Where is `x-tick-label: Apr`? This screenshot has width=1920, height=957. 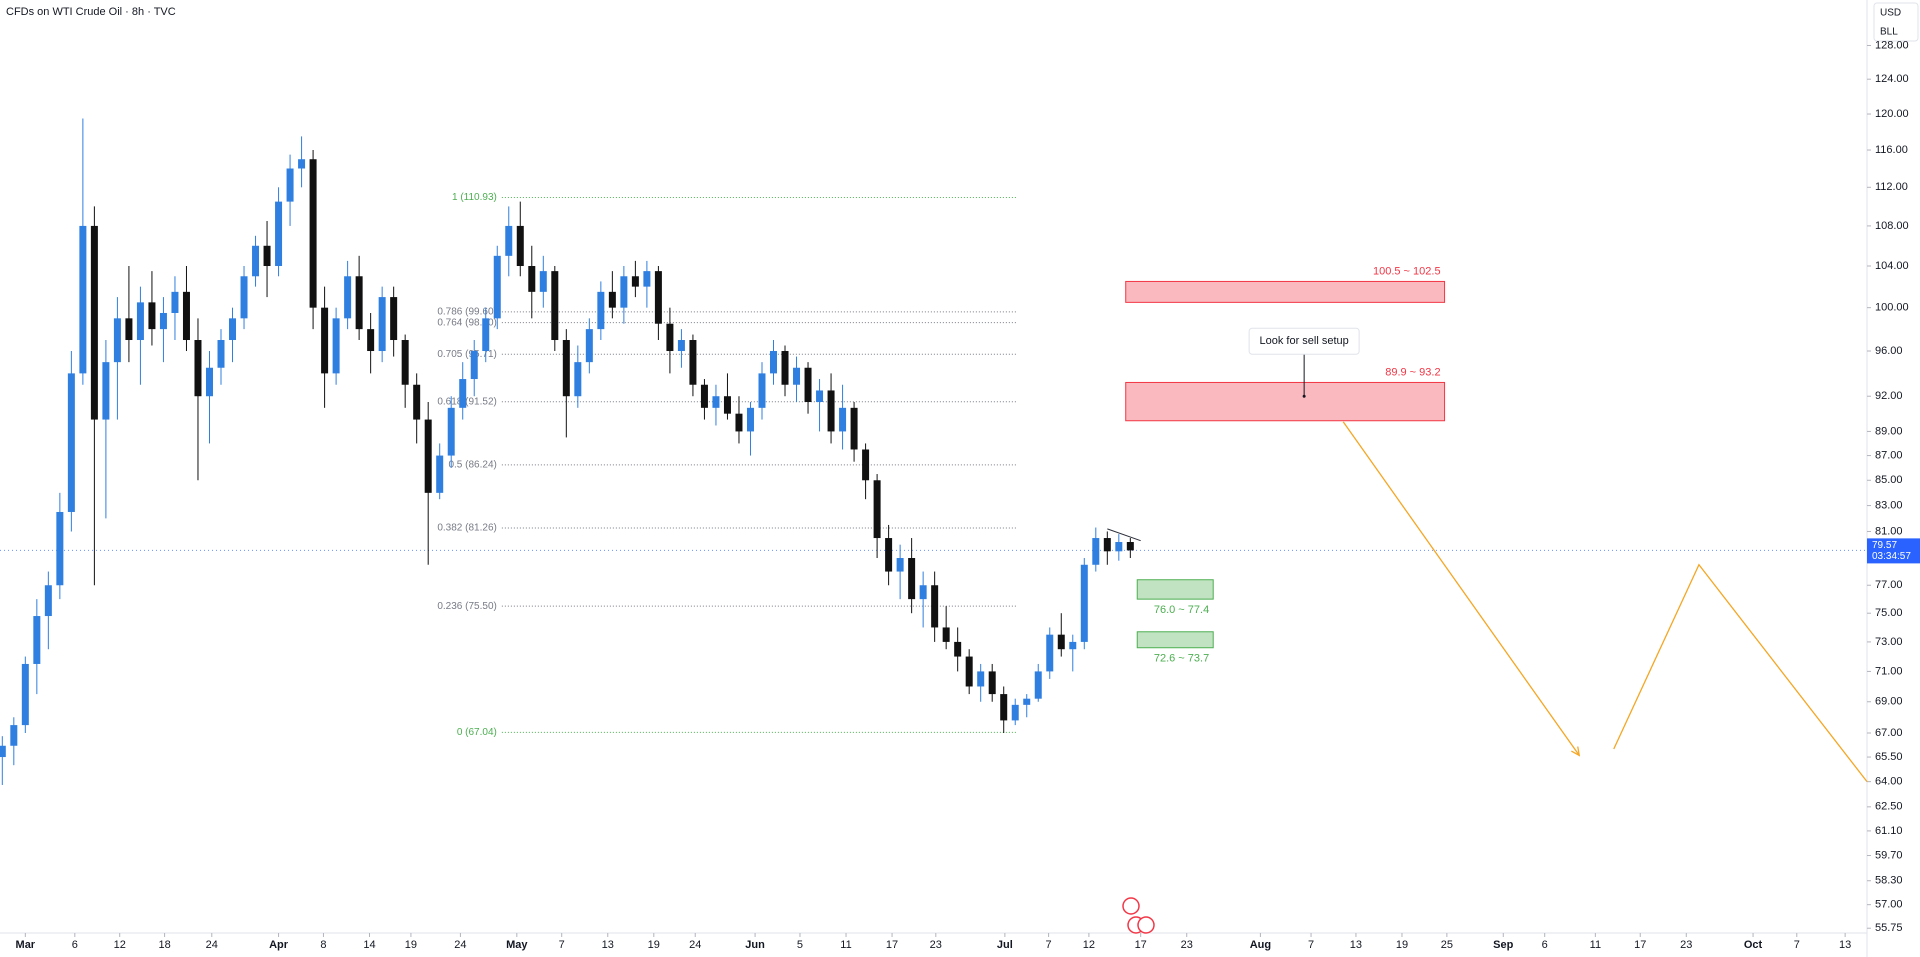
x-tick-label: Apr is located at coordinates (279, 945).